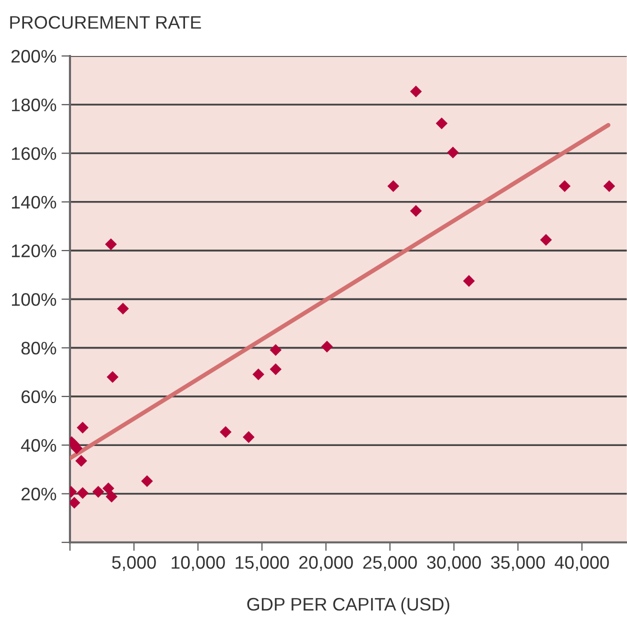 The width and height of the screenshot is (627, 622). What do you see at coordinates (34, 105) in the screenshot?
I see `y-tick-label: 180%` at bounding box center [34, 105].